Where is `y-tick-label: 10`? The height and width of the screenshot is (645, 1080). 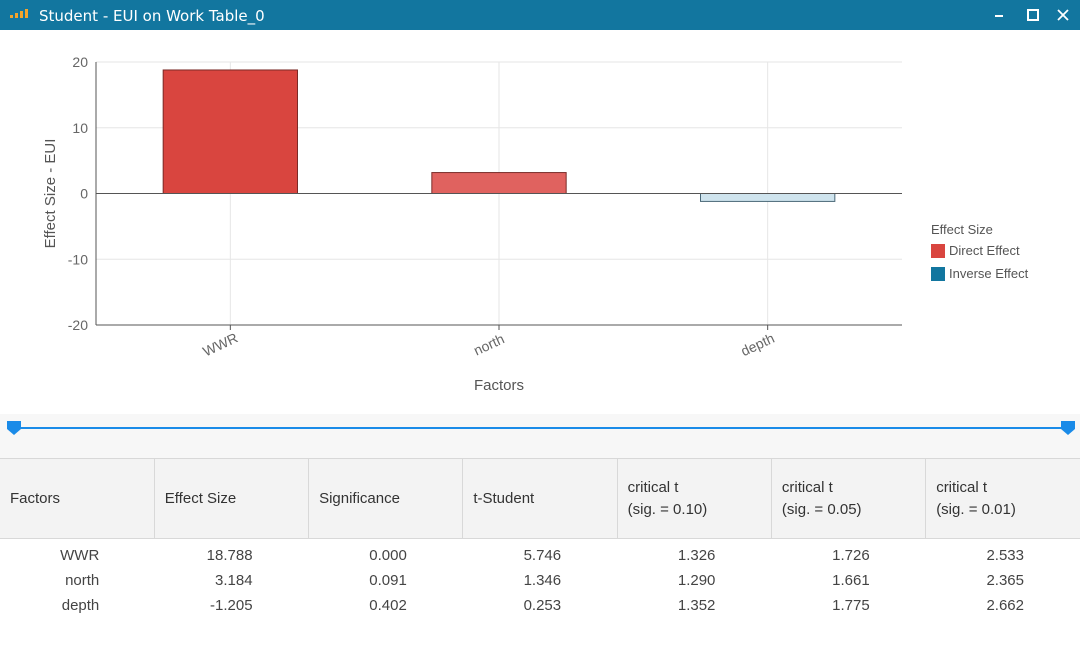 y-tick-label: 10 is located at coordinates (80, 128).